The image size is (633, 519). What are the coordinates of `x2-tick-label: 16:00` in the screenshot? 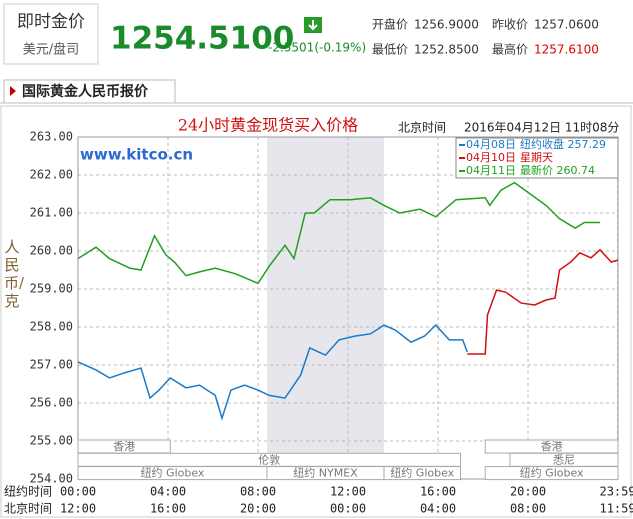 It's located at (168, 509).